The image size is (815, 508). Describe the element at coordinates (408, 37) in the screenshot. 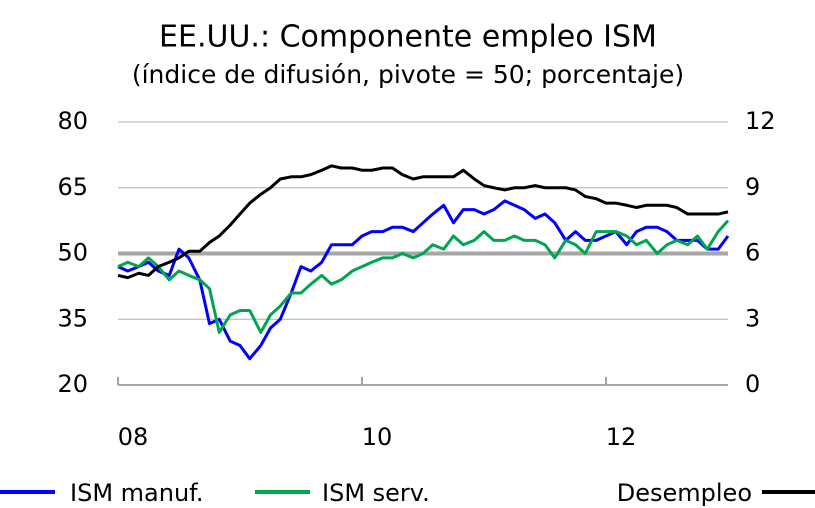

I see `chart-title: EE.UU.: Componente empleo ISM` at that location.